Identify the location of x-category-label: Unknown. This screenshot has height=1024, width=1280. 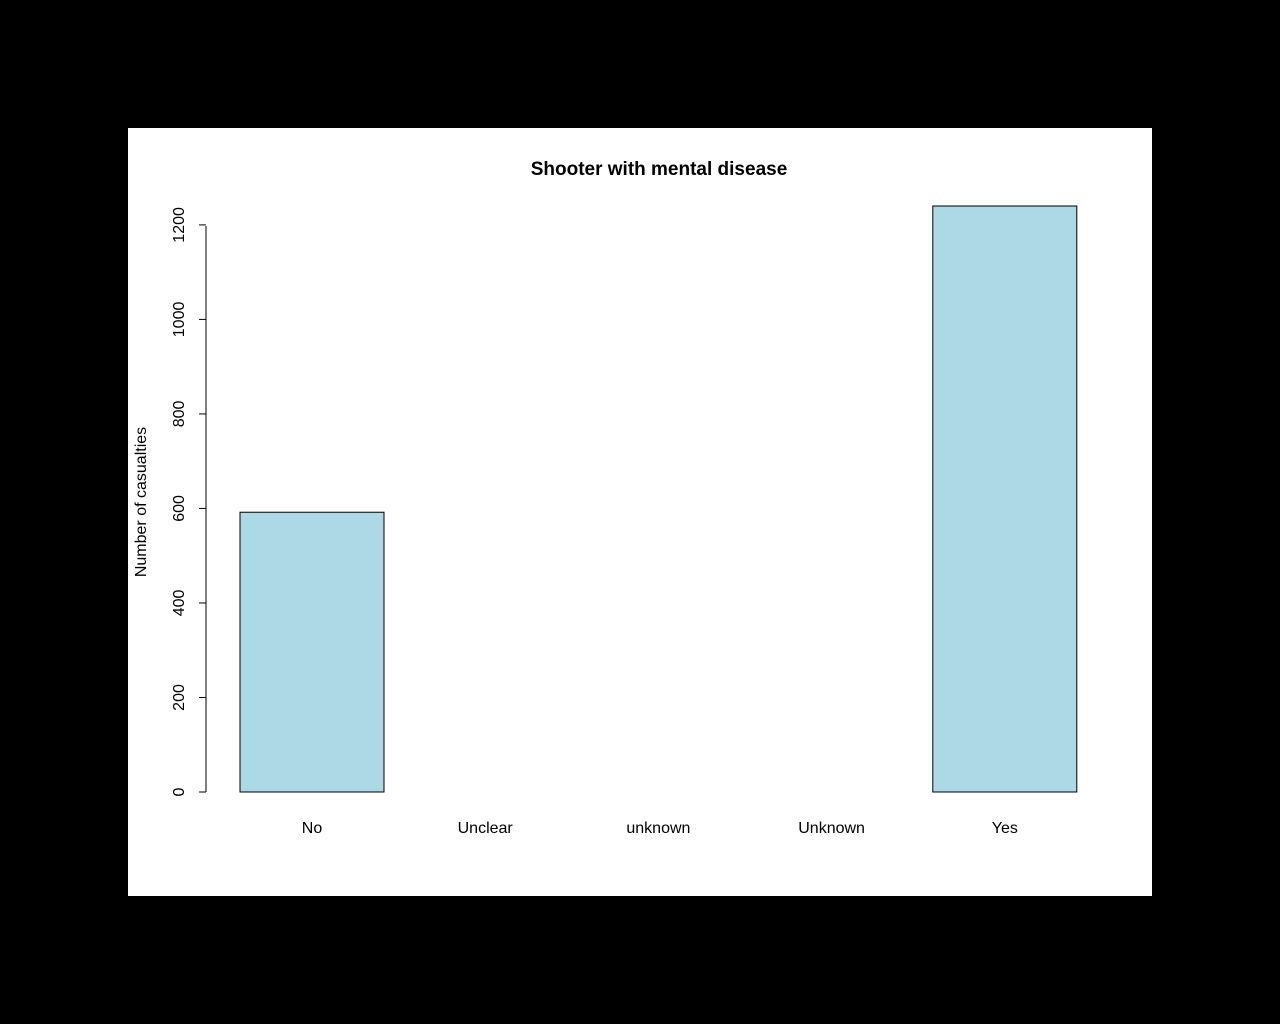
(831, 828).